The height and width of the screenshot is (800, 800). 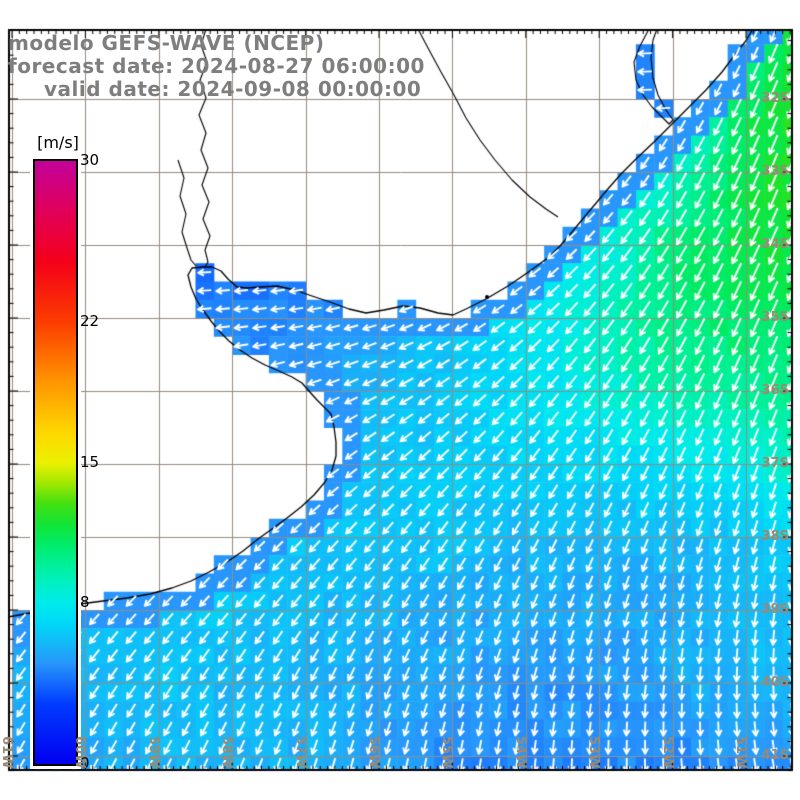 What do you see at coordinates (153, 752) in the screenshot?
I see `lon-tick-label: 59W` at bounding box center [153, 752].